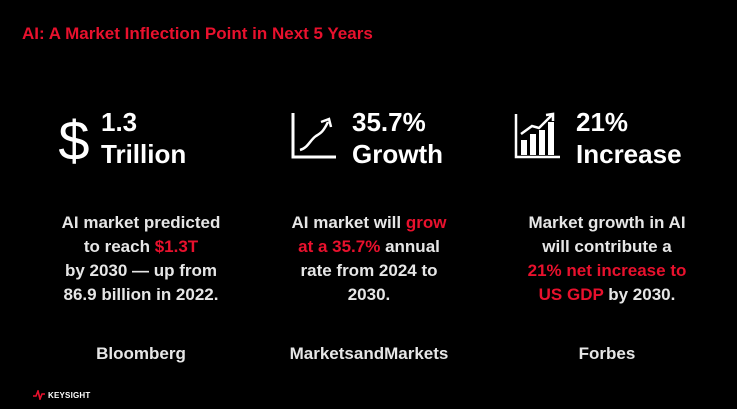  I want to click on stat-value-line1: 1.3, so click(119, 122).